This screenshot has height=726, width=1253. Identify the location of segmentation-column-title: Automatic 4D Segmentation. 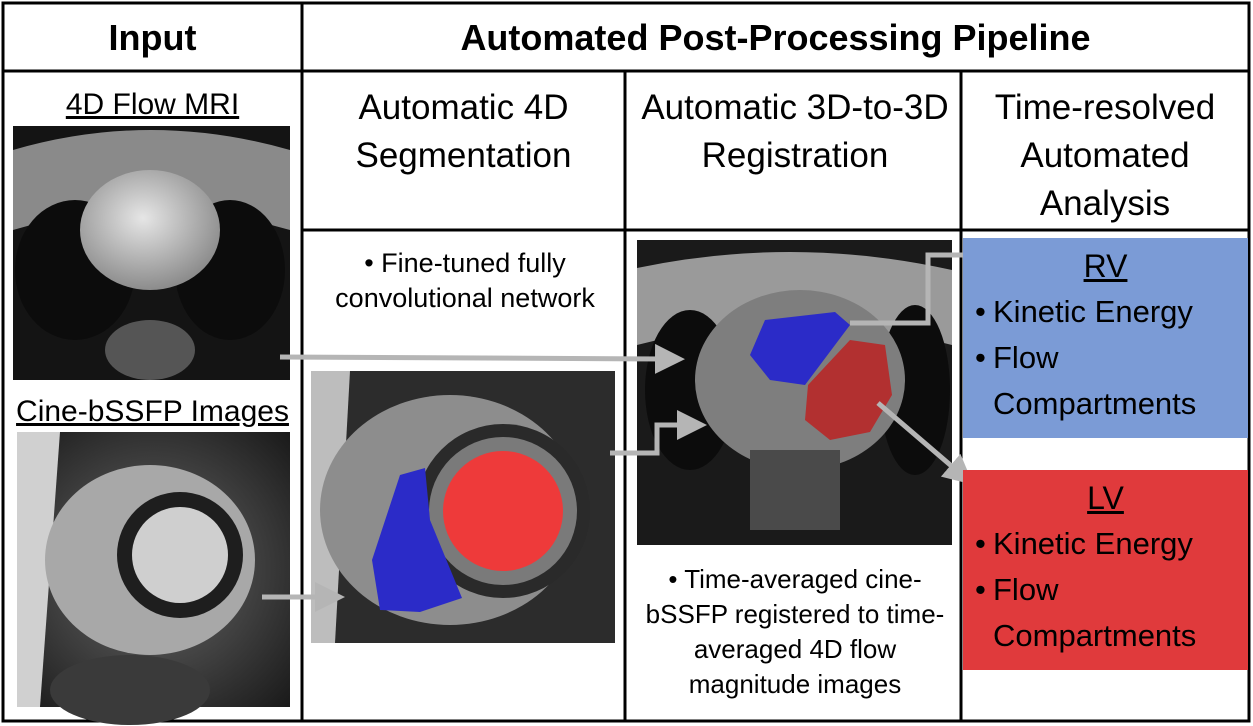
(463, 131).